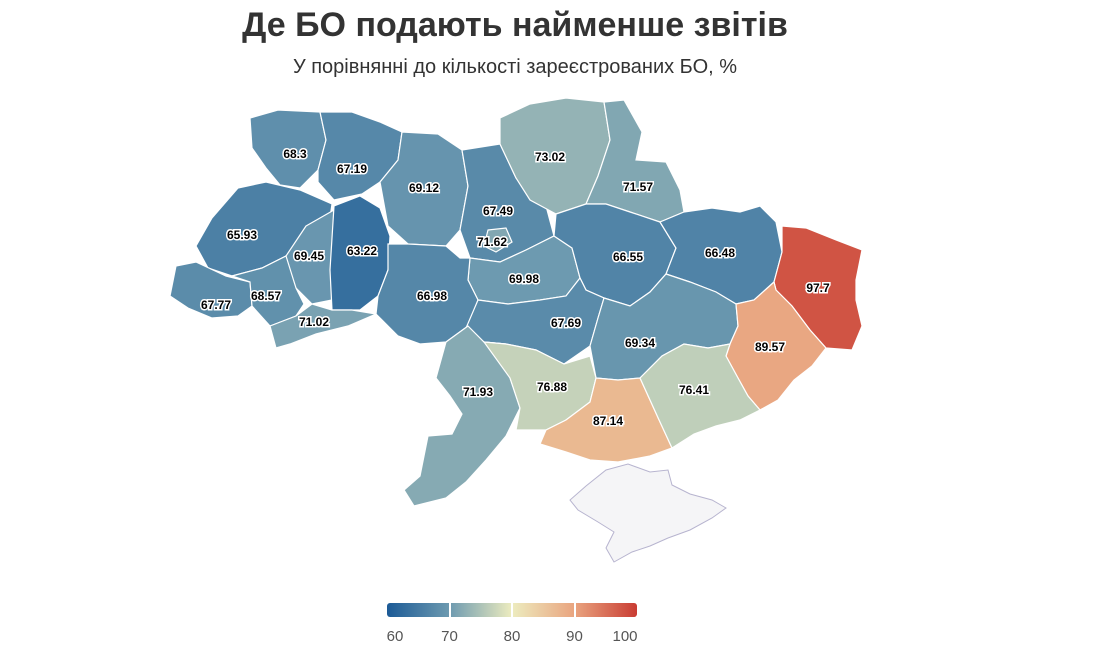 This screenshot has width=1106, height=662. Describe the element at coordinates (266, 296) in the screenshot. I see `region-value-label: 68.57` at that location.